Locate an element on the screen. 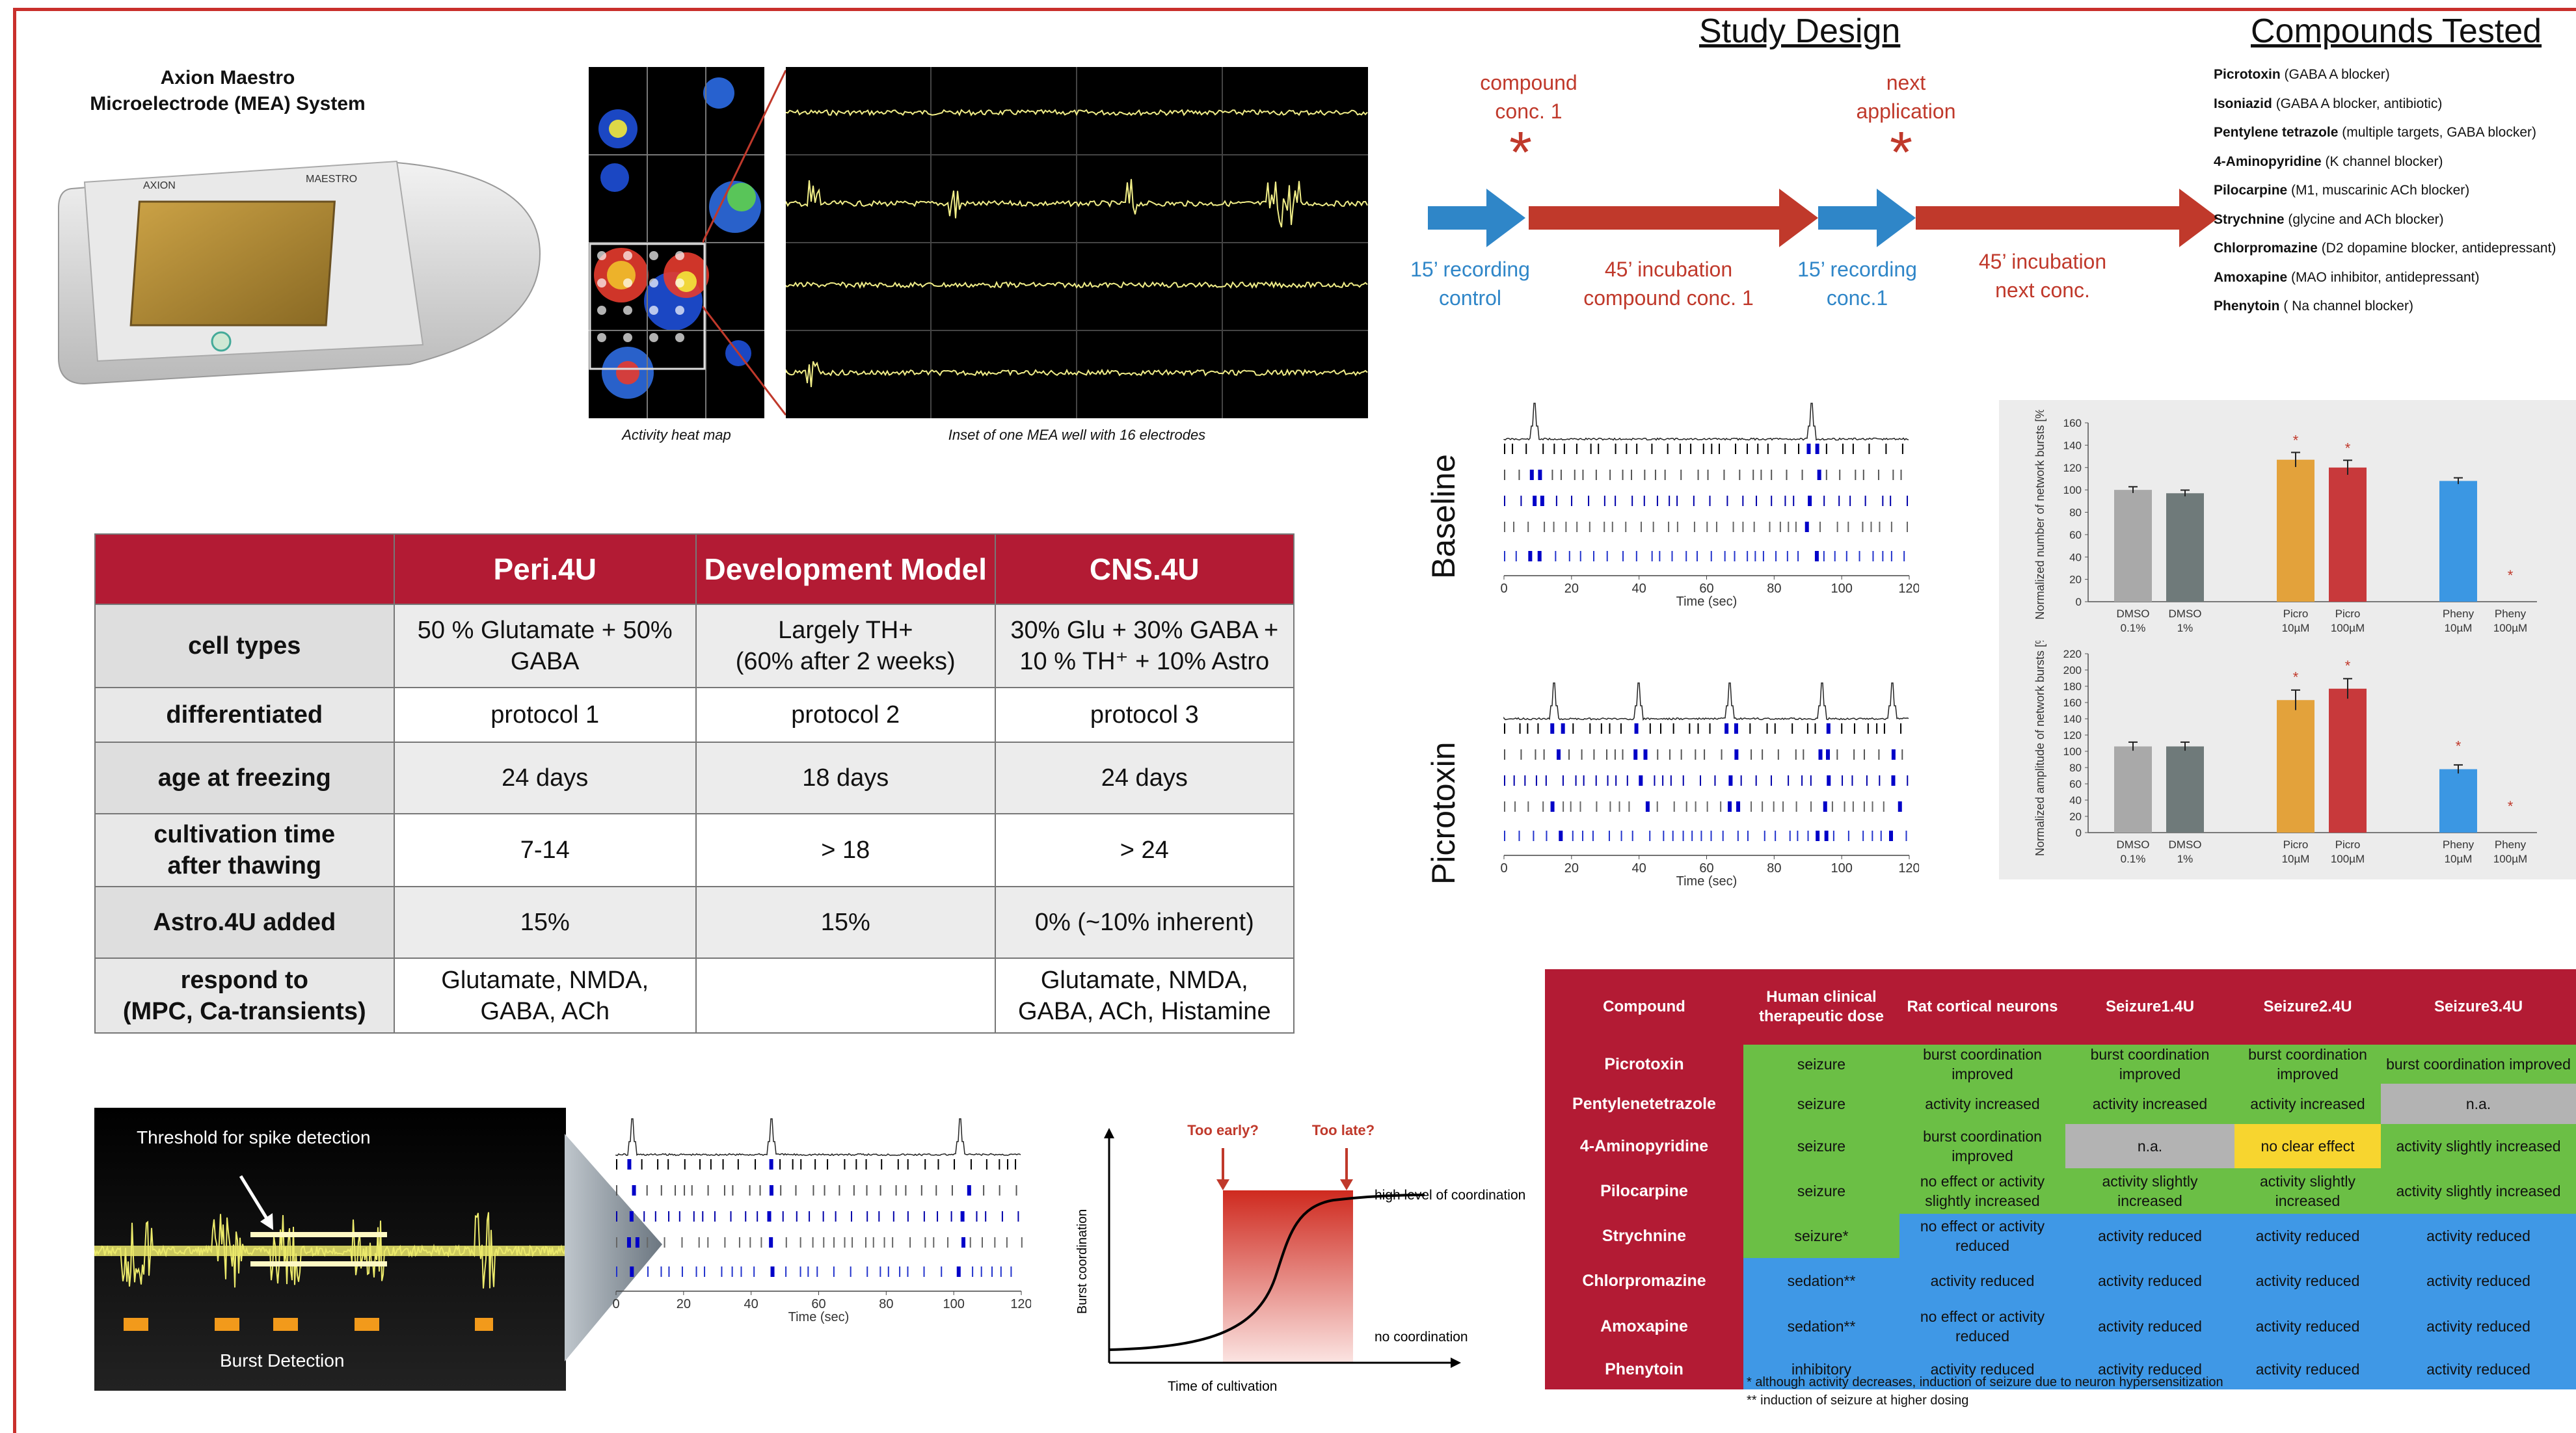  mea-inset-traces is located at coordinates (1077, 242).